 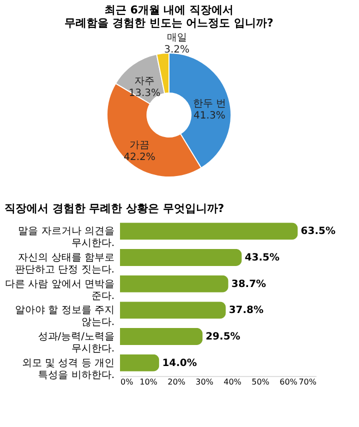 What do you see at coordinates (64, 264) in the screenshot?
I see `y-tick-label: 자신의 상태를 함부로 판단하고 단정 짓는다.` at bounding box center [64, 264].